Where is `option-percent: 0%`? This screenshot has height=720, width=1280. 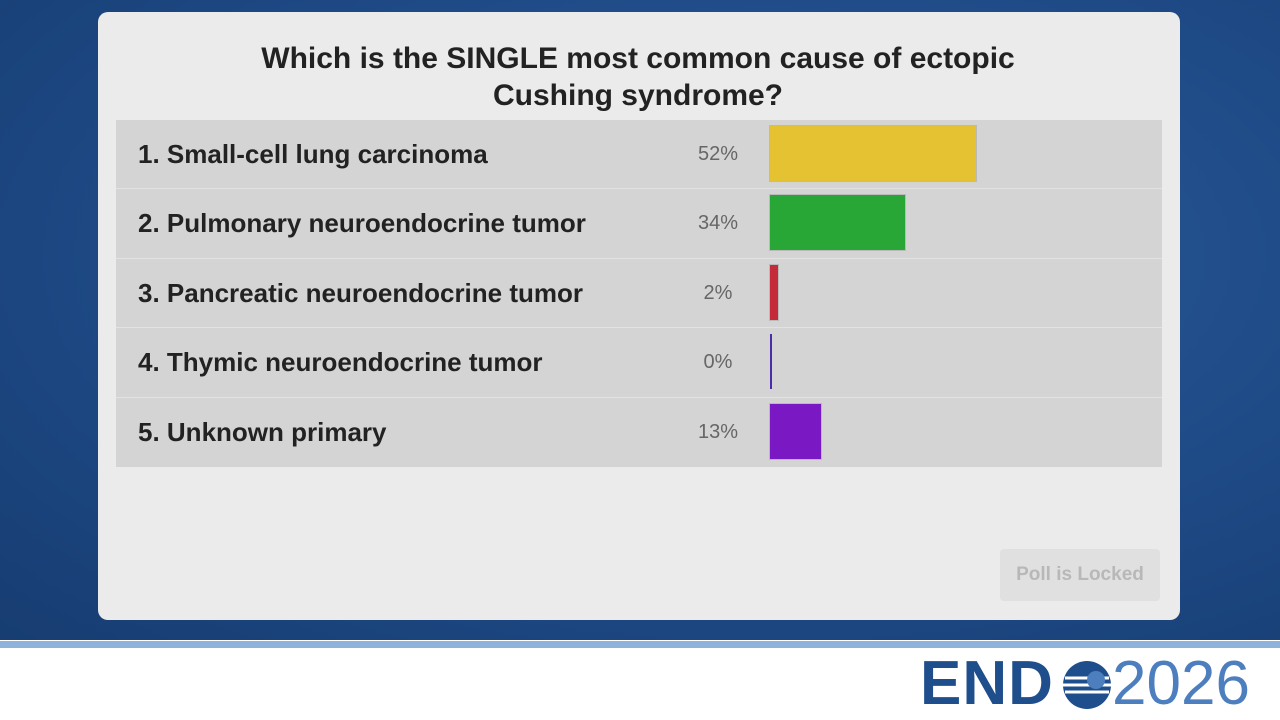 option-percent: 0% is located at coordinates (718, 362).